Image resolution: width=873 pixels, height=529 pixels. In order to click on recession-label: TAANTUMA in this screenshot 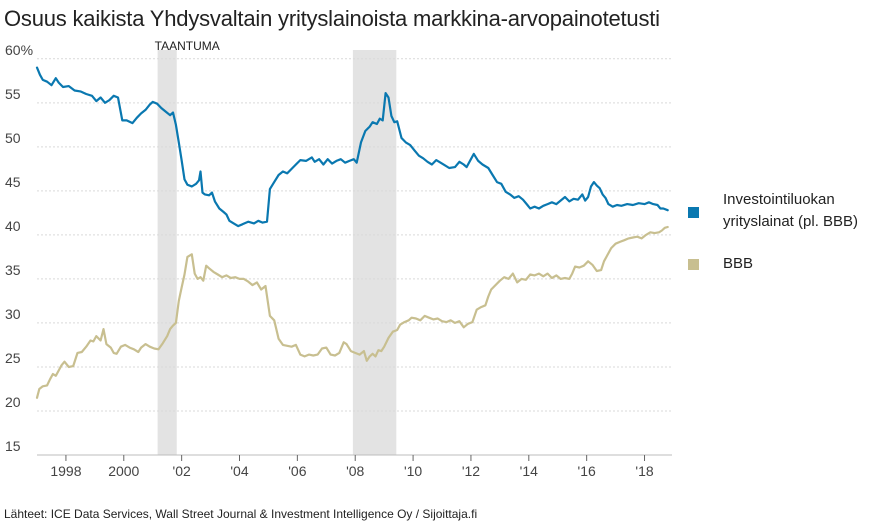, I will do `click(187, 46)`.